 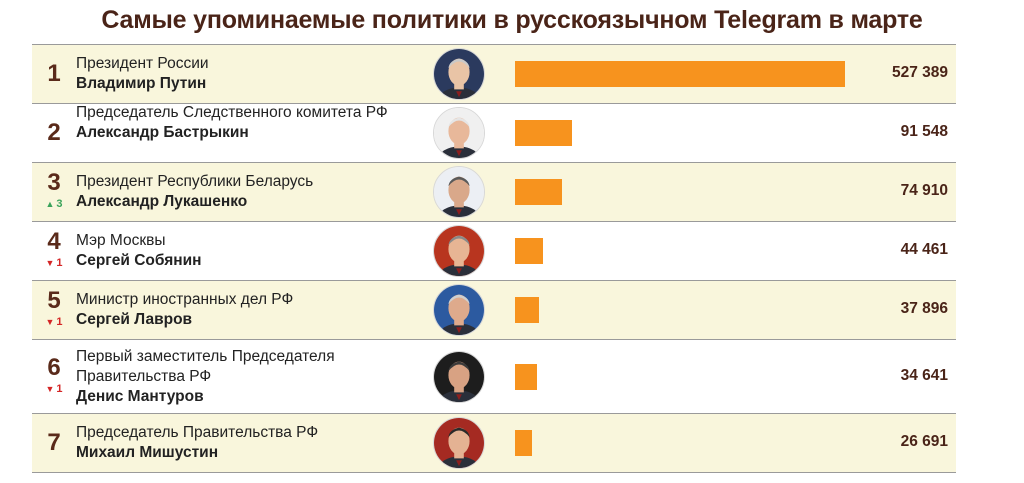 I want to click on value-label: 527 389, so click(x=919, y=72).